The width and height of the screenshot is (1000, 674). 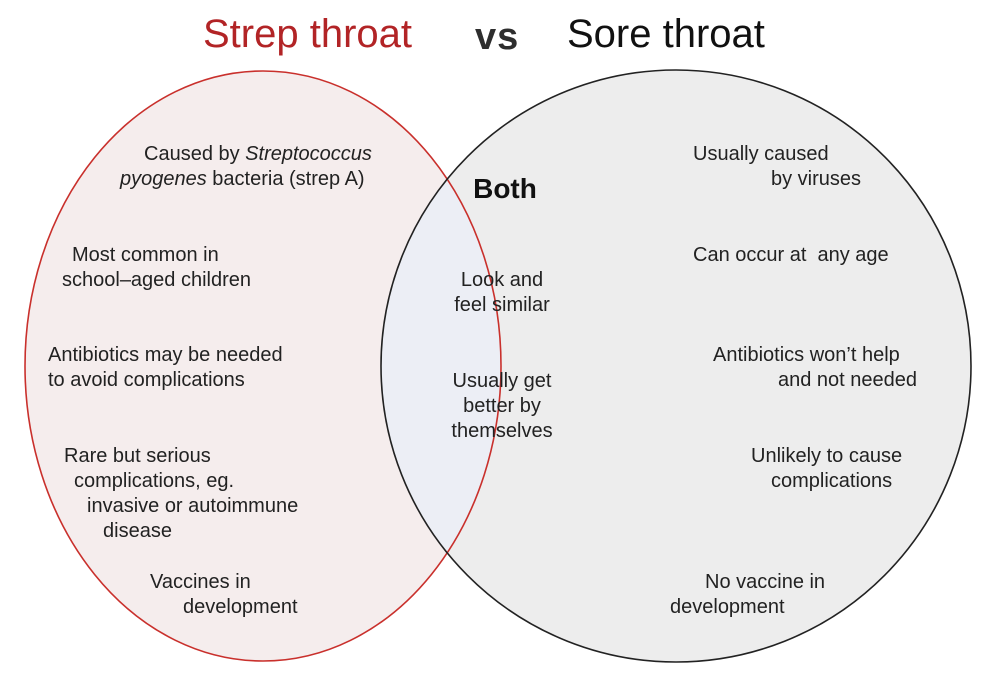 What do you see at coordinates (285, 179) in the screenshot?
I see `text-run: bacteria (strep A)` at bounding box center [285, 179].